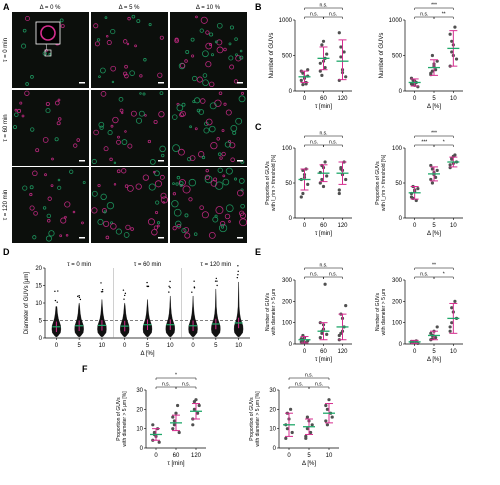 The height and width of the screenshot is (485, 500). What do you see at coordinates (434, 6) in the screenshot?
I see `significance-label: ***` at bounding box center [434, 6].